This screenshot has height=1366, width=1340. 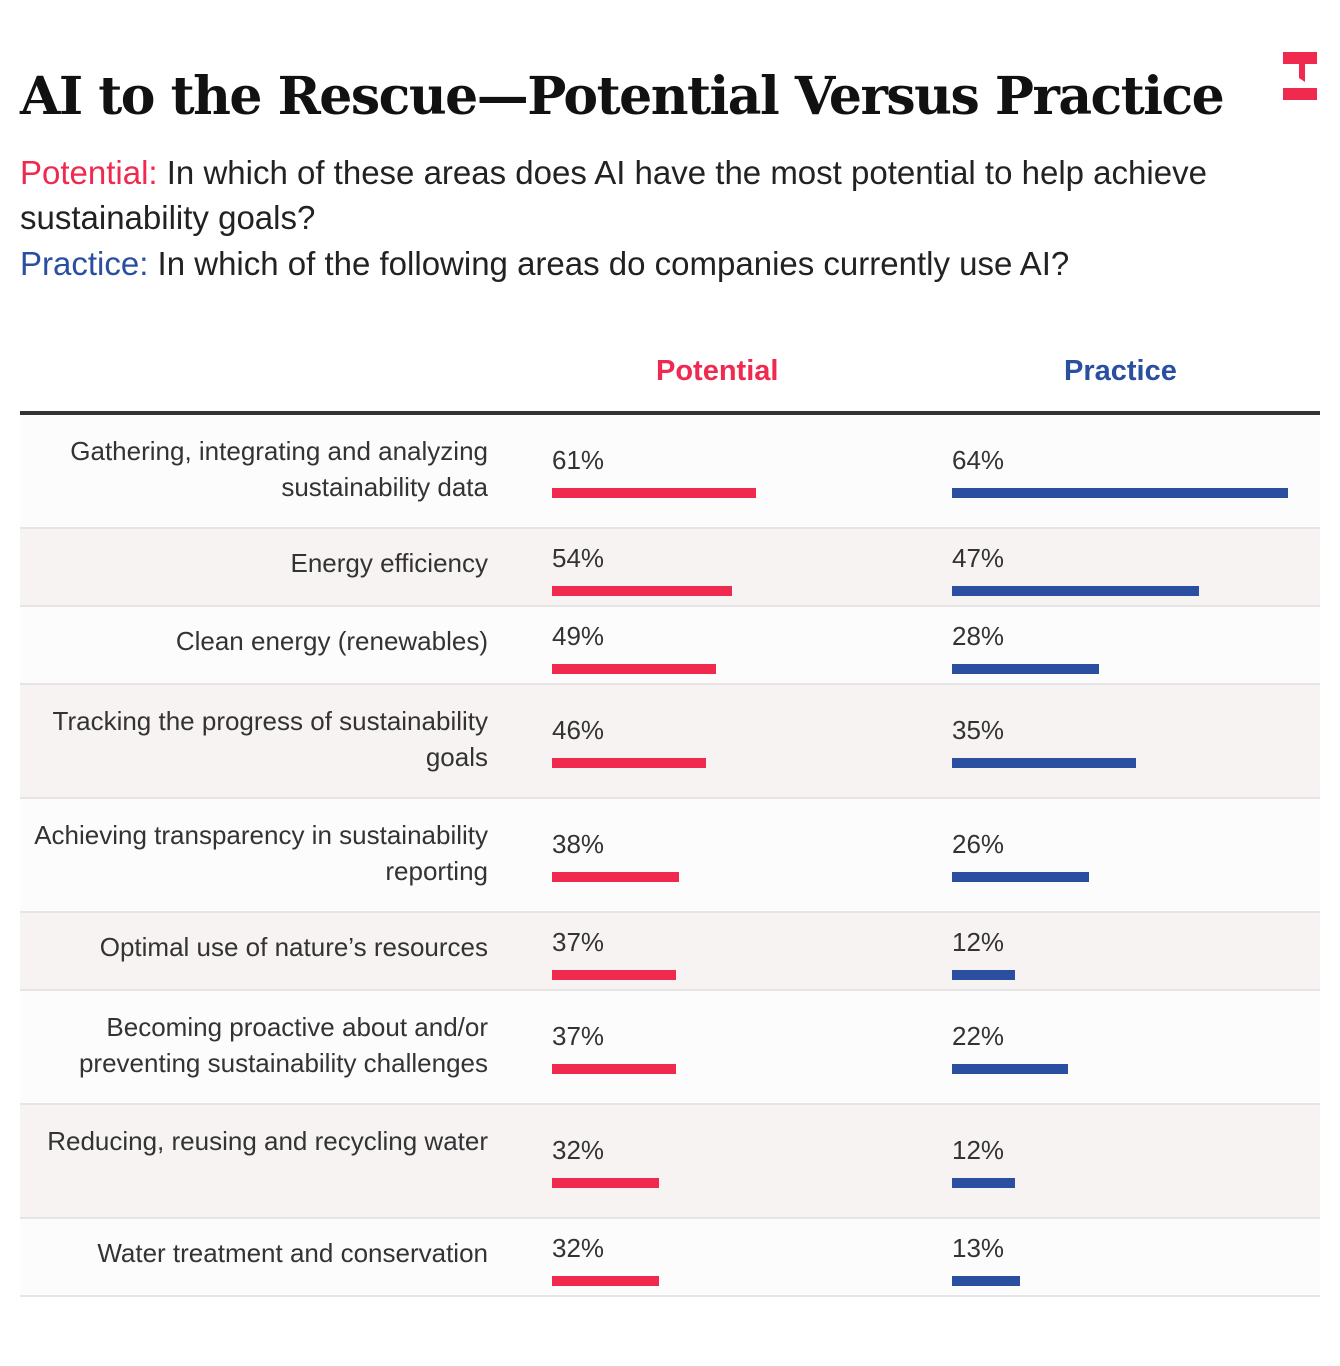 What do you see at coordinates (670, 413) in the screenshot?
I see `header-rule` at bounding box center [670, 413].